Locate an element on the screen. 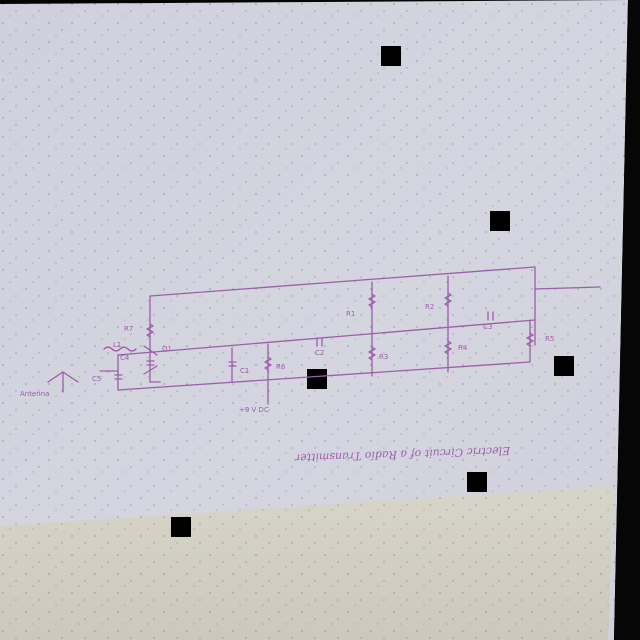  middle-wire is located at coordinates (326, 337).